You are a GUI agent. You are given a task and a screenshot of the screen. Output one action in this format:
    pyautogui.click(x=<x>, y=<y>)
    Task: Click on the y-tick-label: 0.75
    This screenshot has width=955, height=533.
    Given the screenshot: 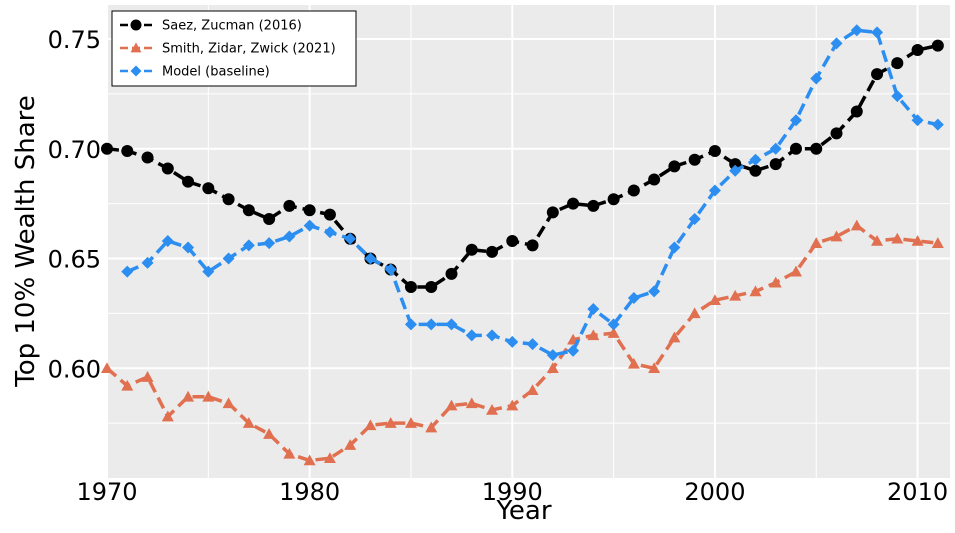 What is the action you would take?
    pyautogui.click(x=74, y=40)
    